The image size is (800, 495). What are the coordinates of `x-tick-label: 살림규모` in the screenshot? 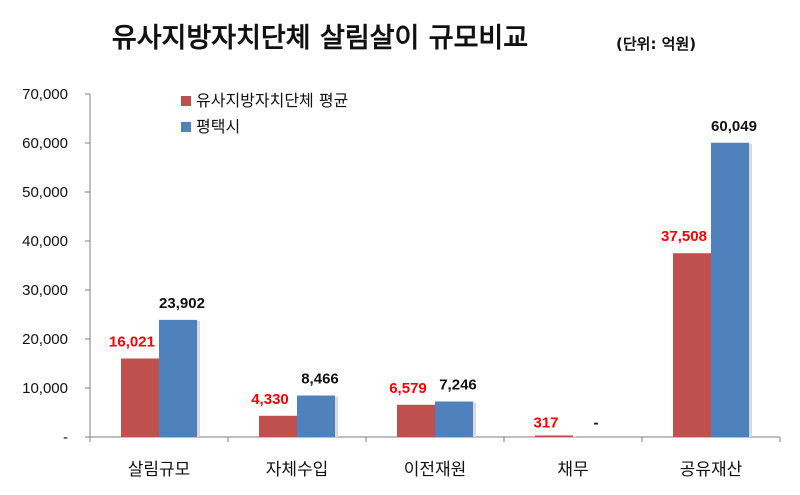 It's located at (159, 470).